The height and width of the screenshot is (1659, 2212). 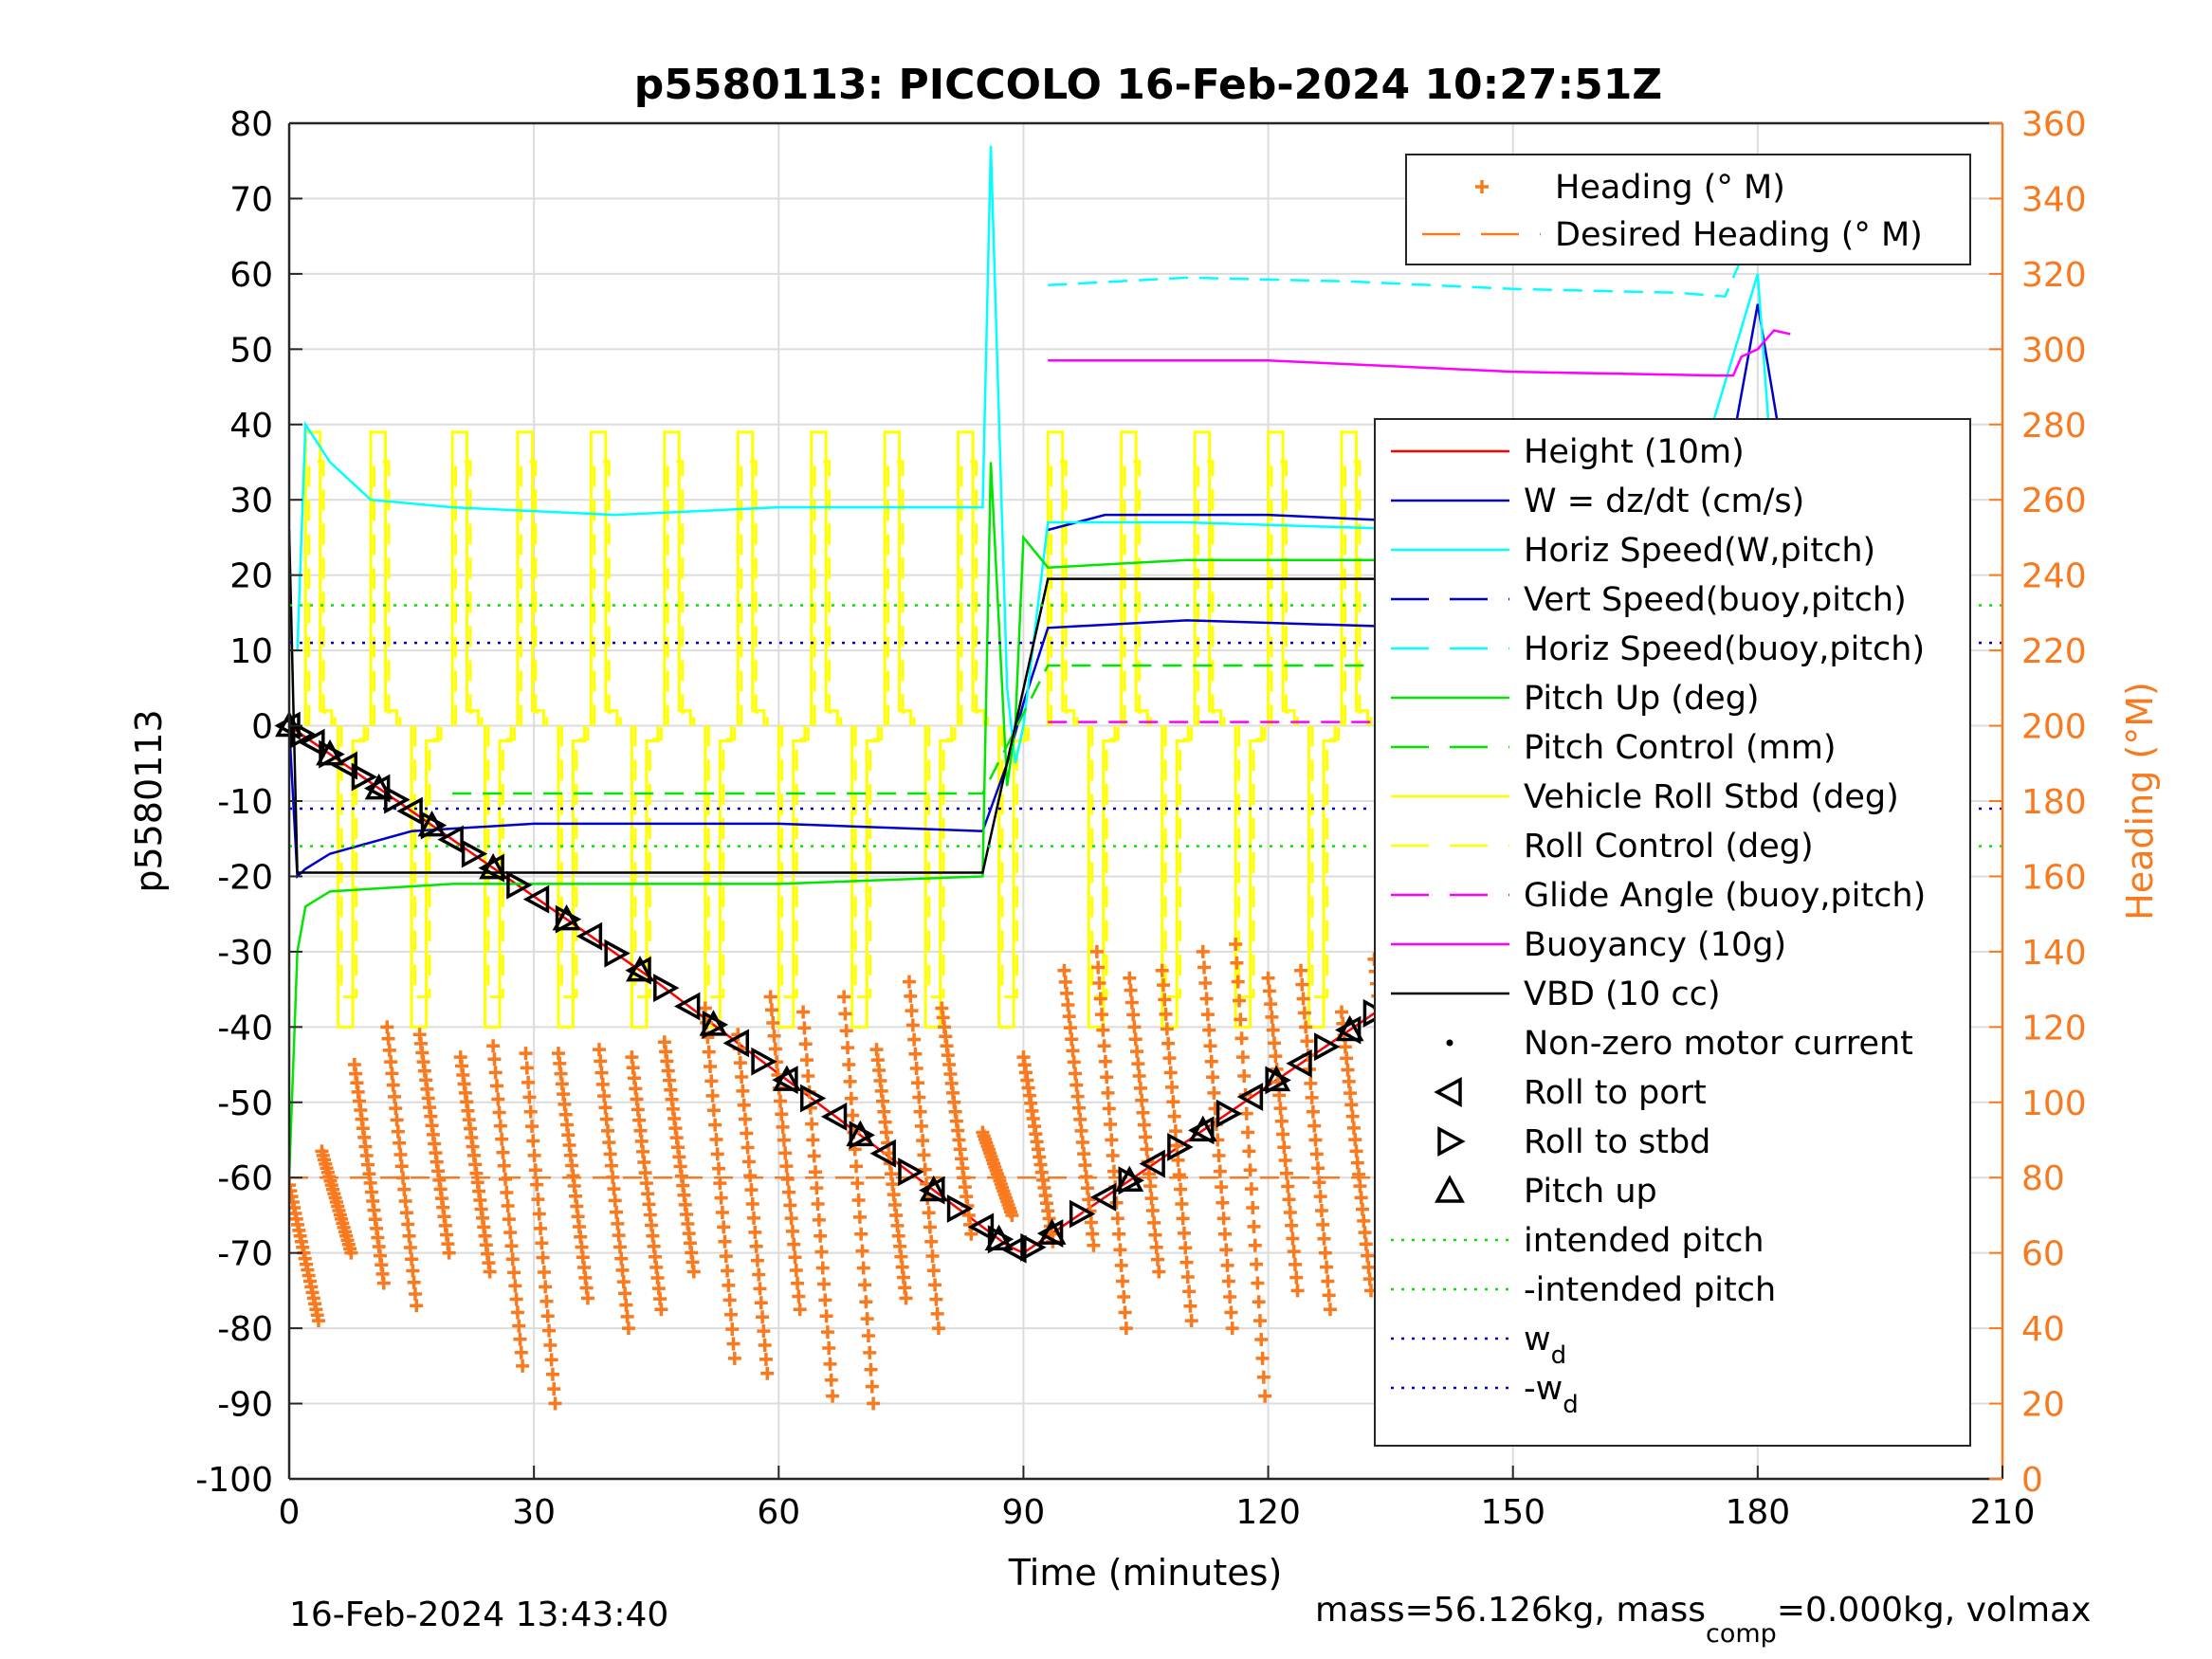 I want to click on pitch-marker, so click(x=860, y=1133).